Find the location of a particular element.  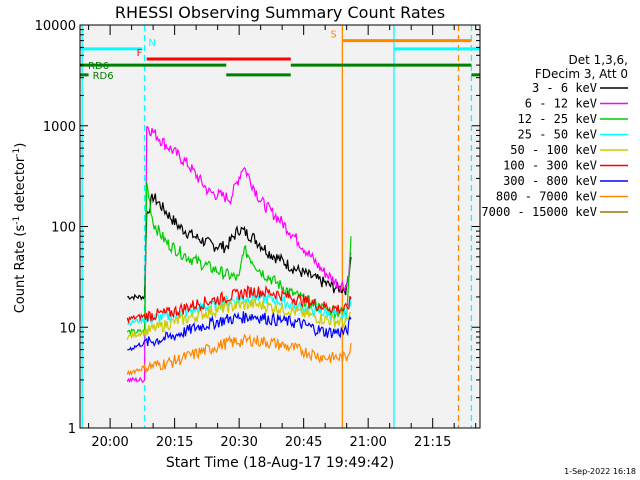

y-tick-label-2: 100 is located at coordinates (63, 228).